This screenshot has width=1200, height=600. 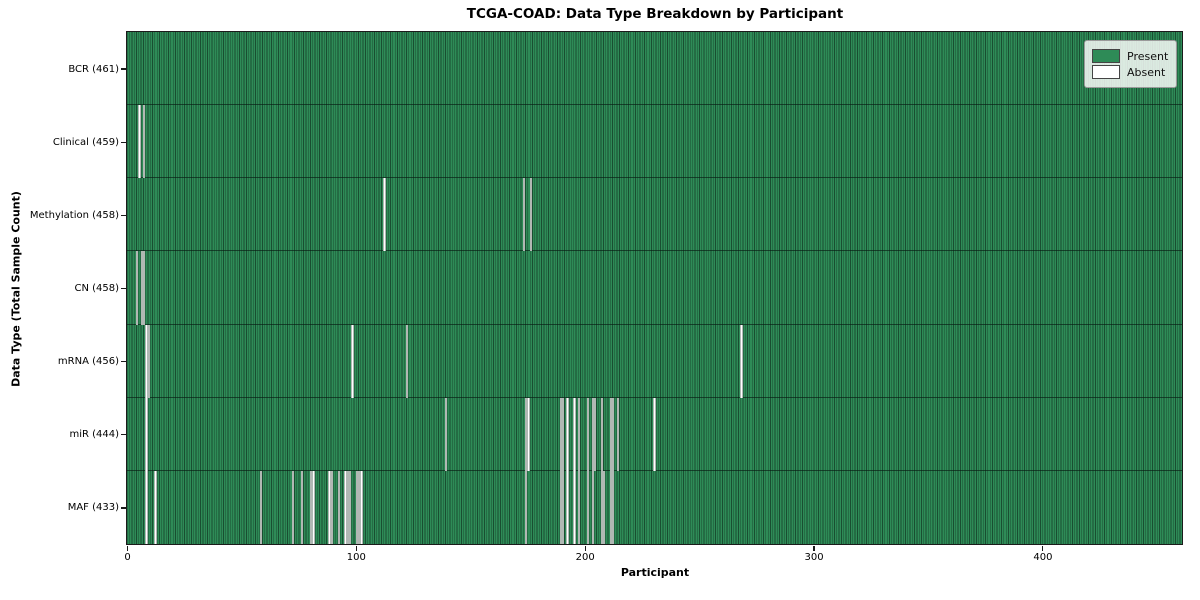 I want to click on heatmap-row-mir, so click(x=654, y=434).